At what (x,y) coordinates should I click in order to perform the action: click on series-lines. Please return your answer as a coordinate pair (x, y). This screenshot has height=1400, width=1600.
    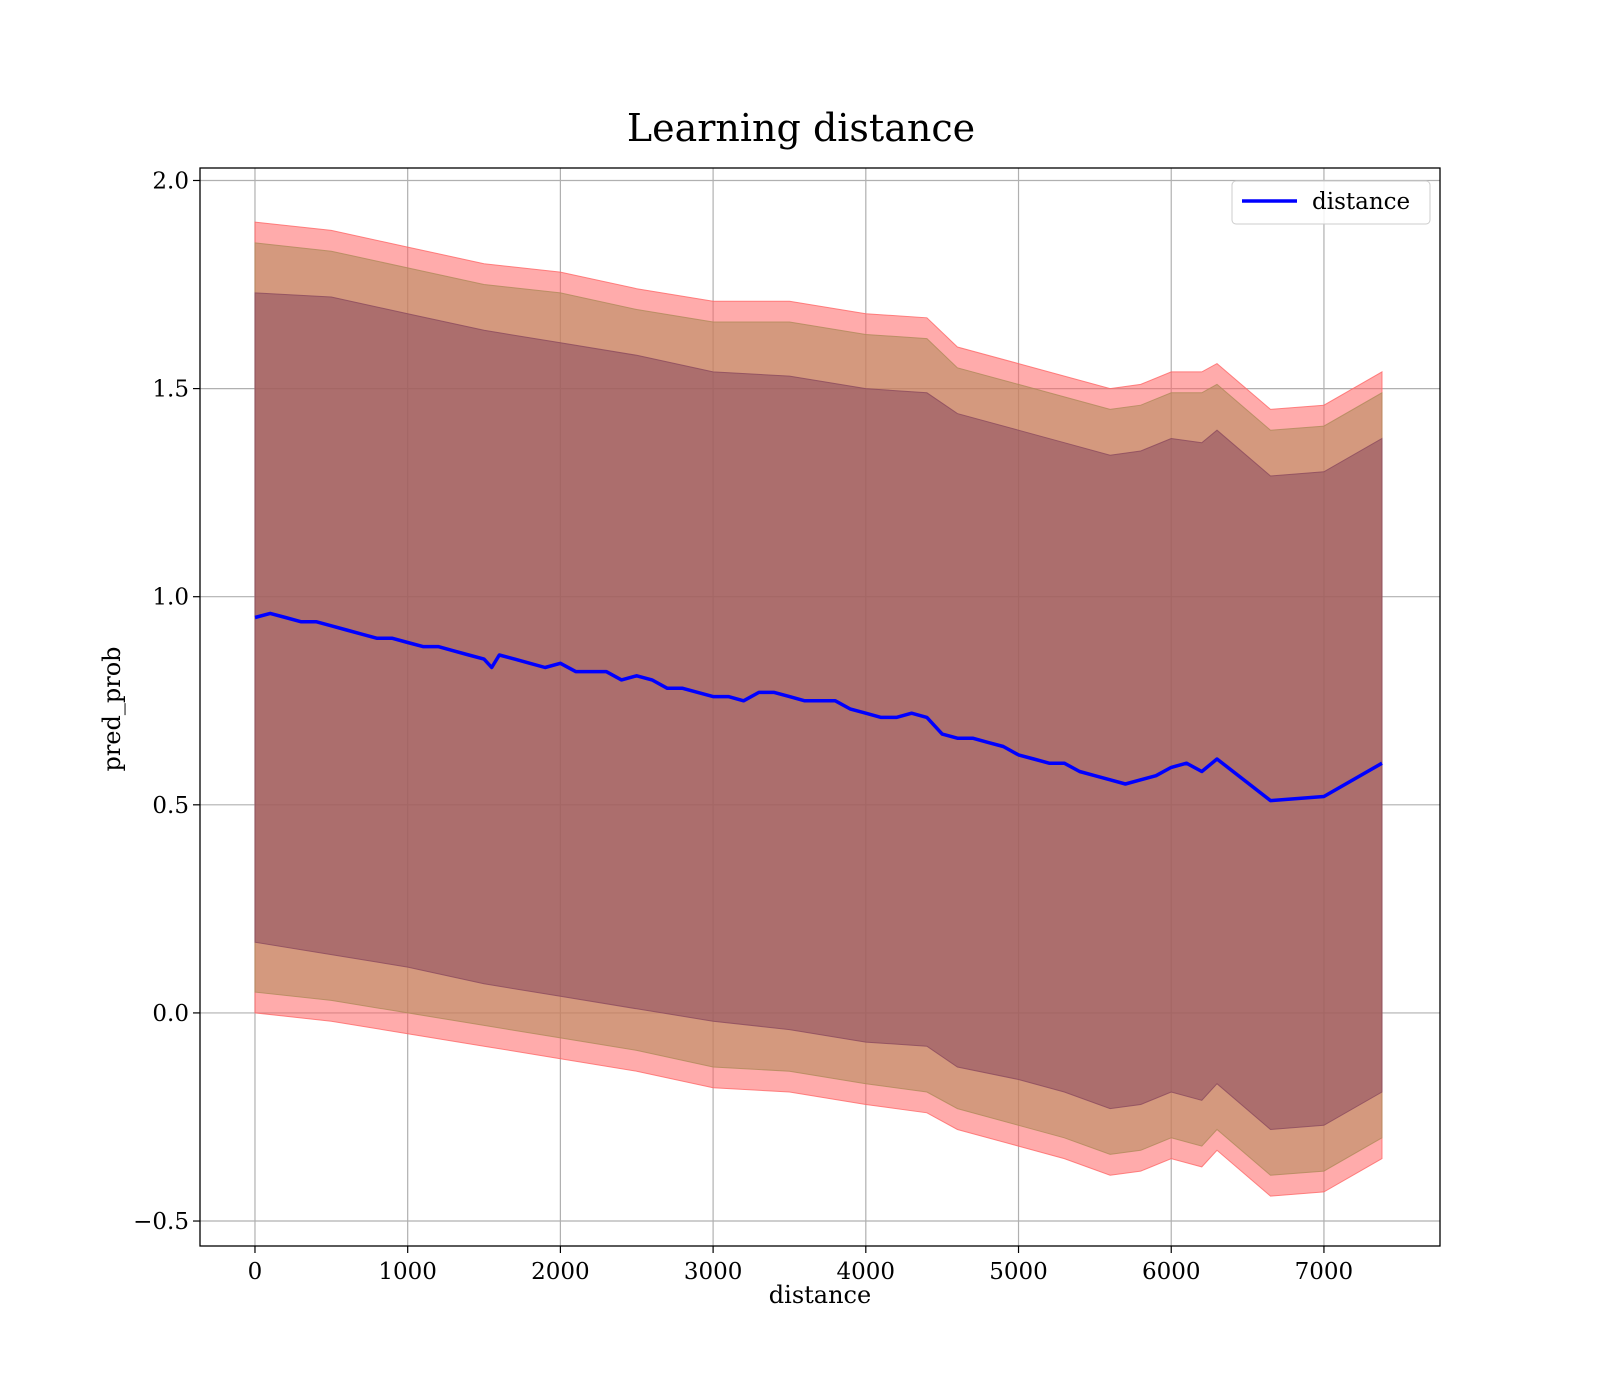
    Looking at the image, I should click on (818, 707).